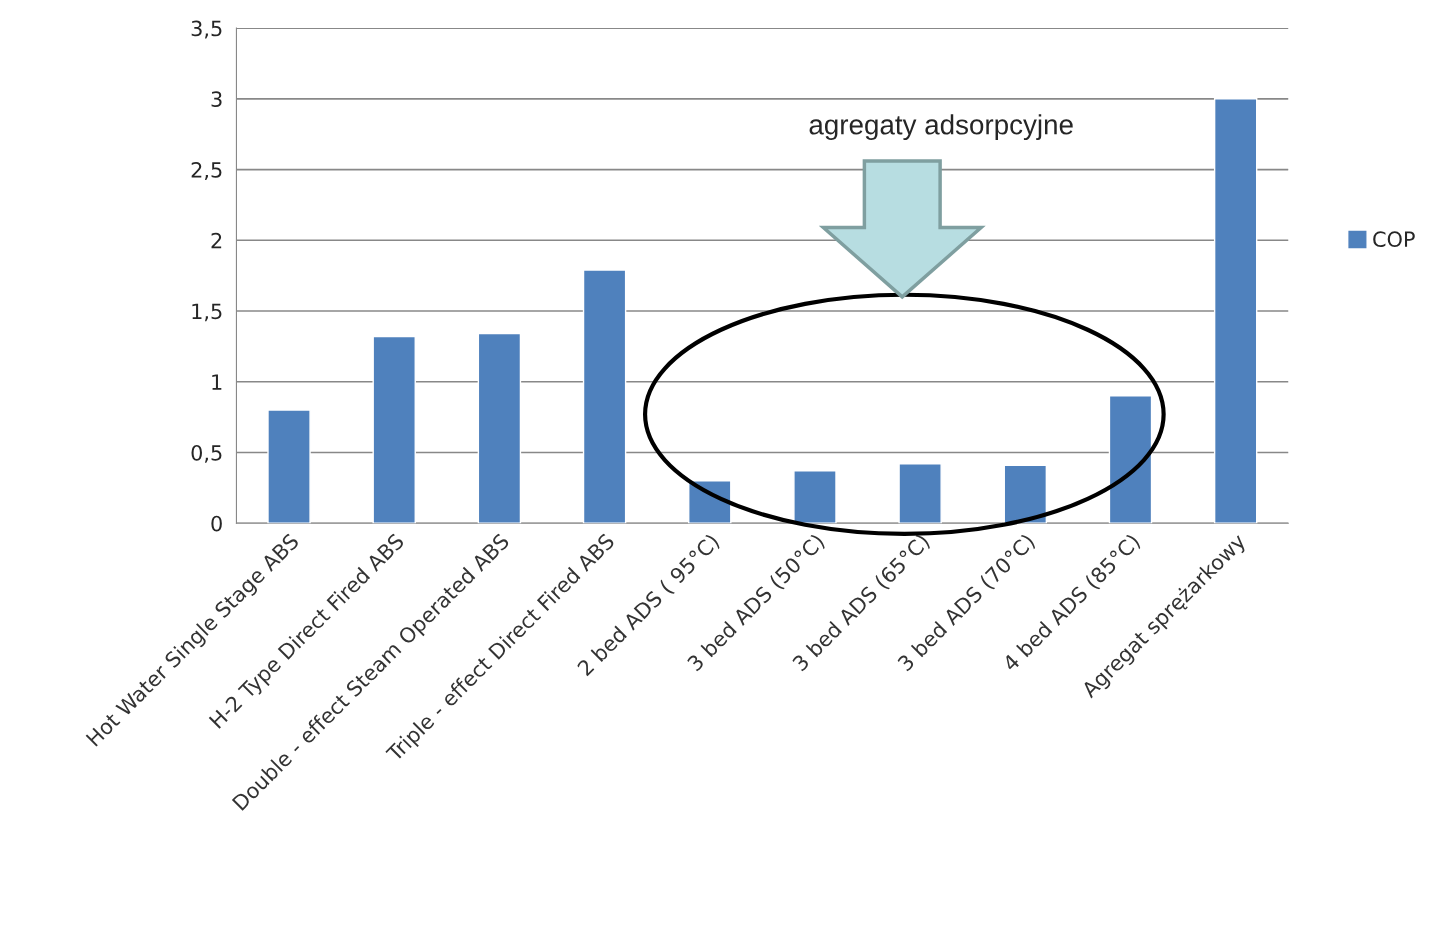 The image size is (1433, 936). I want to click on legend-label: COP, so click(1394, 239).